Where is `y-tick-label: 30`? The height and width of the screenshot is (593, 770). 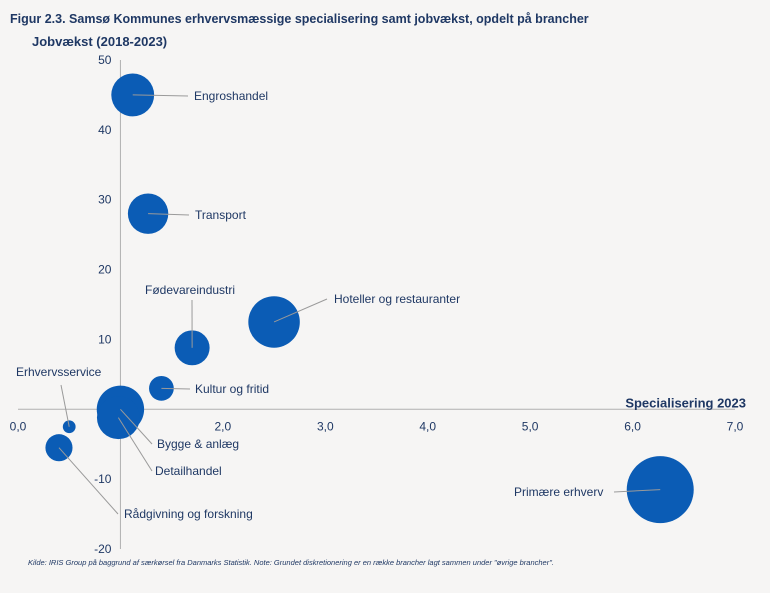
y-tick-label: 30 is located at coordinates (105, 200).